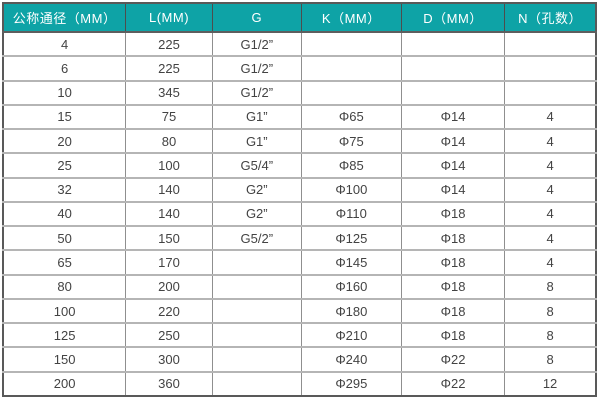  Describe the element at coordinates (351, 165) in the screenshot. I see `table-cell: Φ85` at that location.